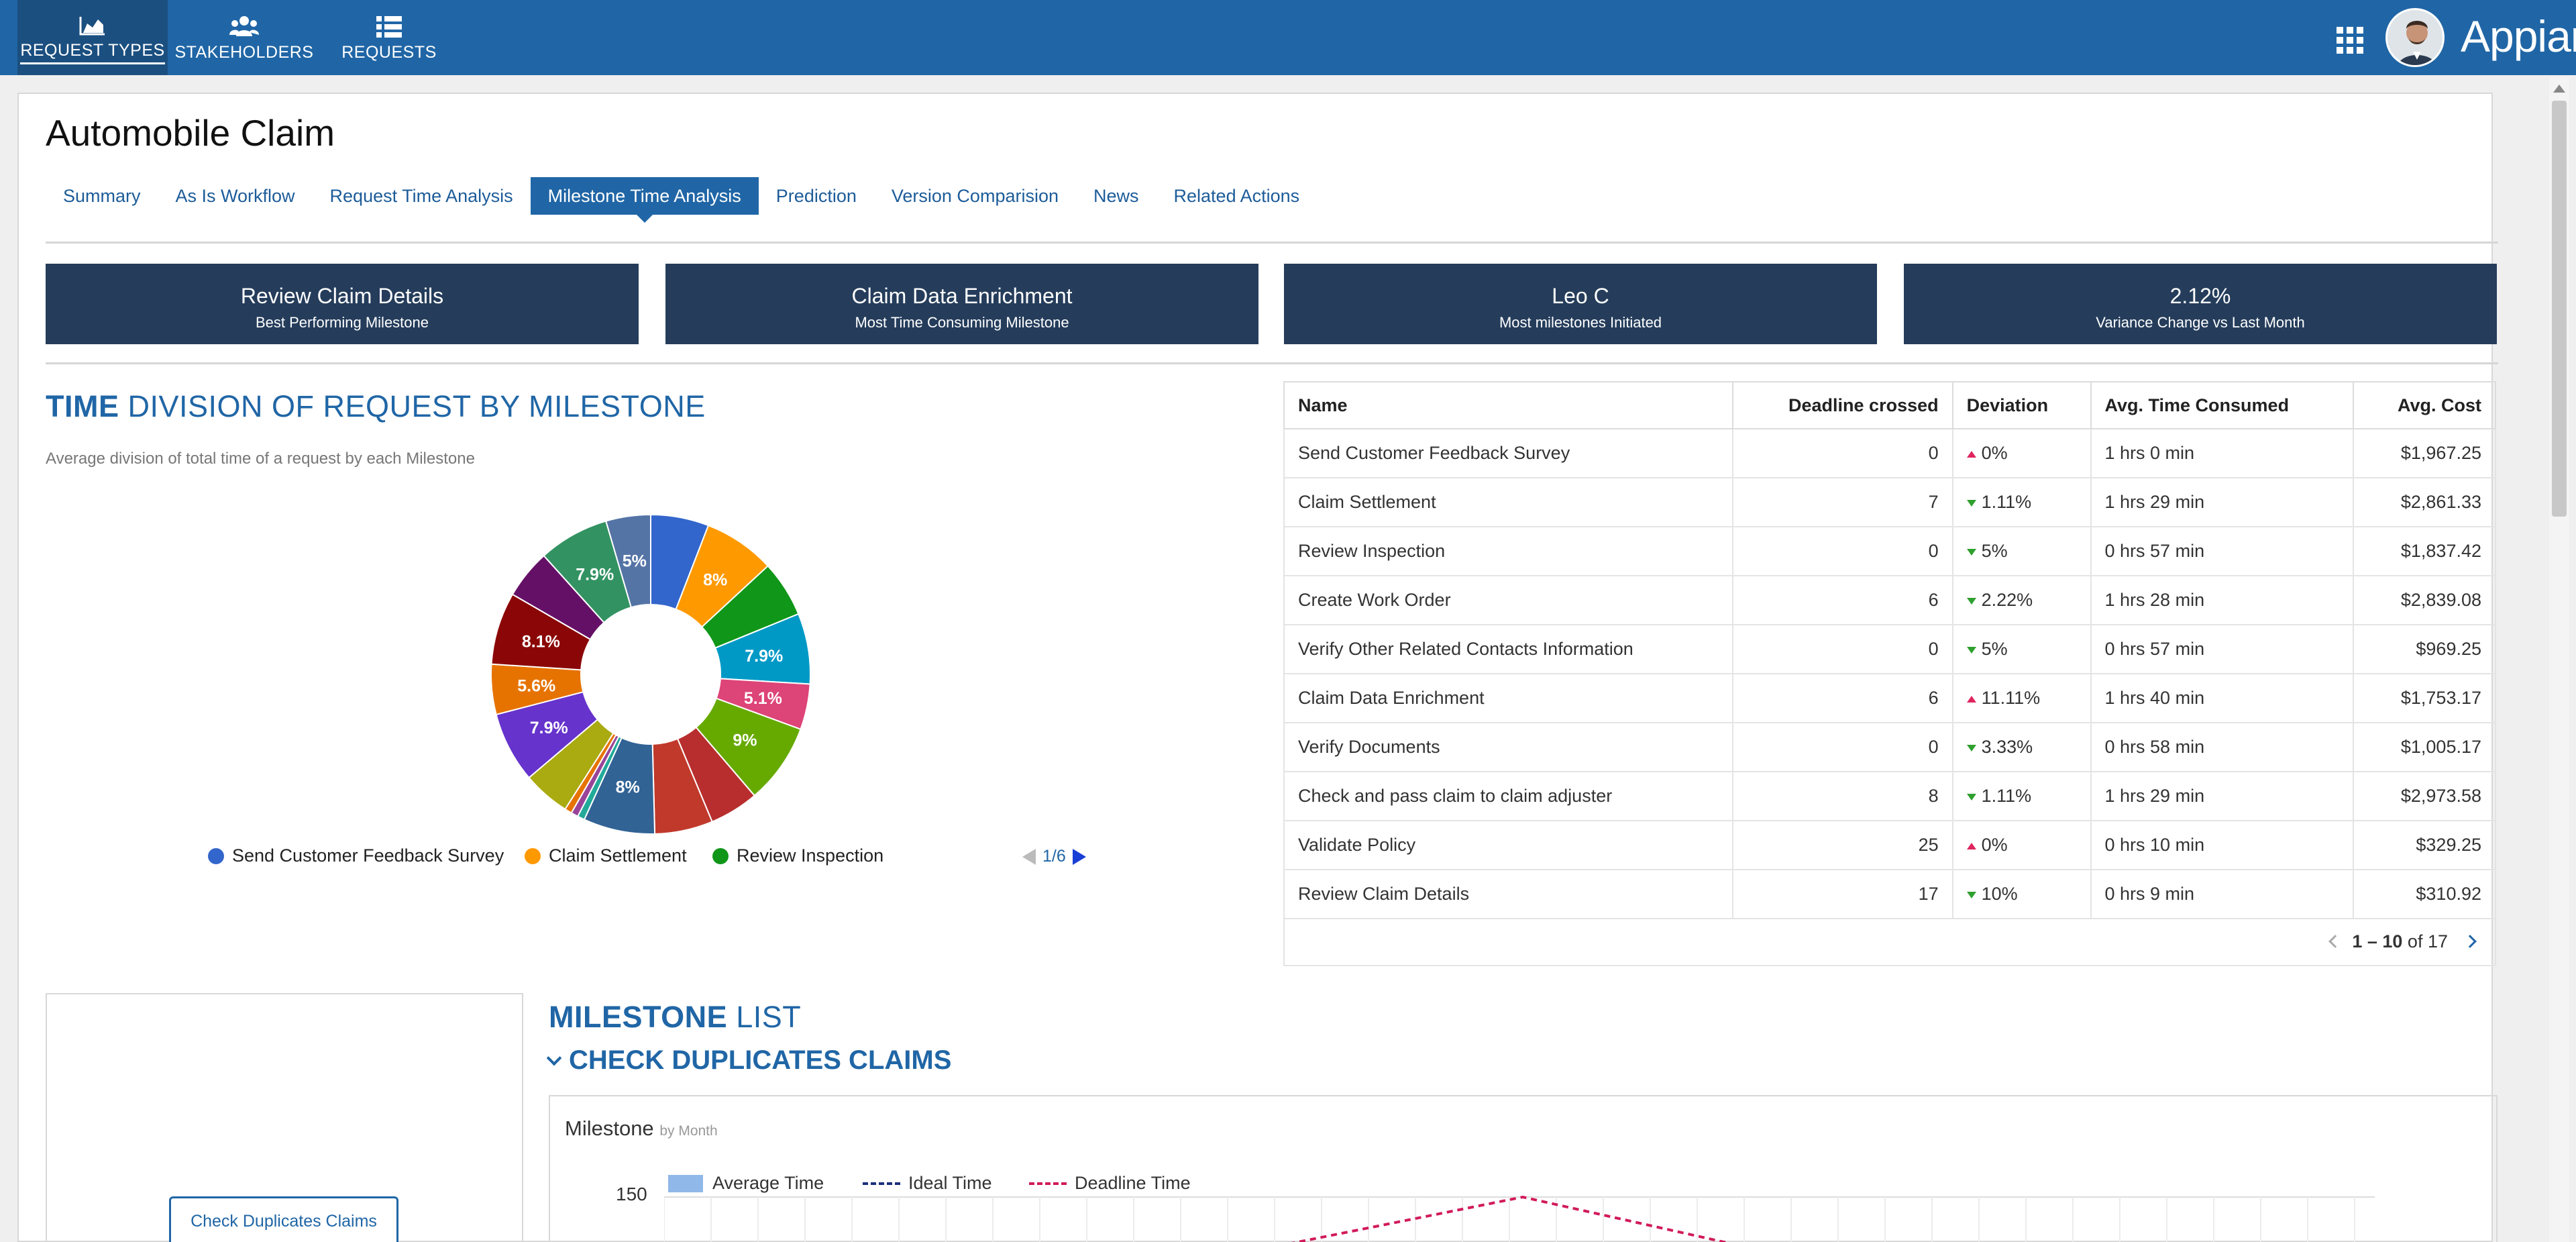 Image resolution: width=2576 pixels, height=1242 pixels. Describe the element at coordinates (1029, 857) in the screenshot. I see `legend-prev-icon` at that location.